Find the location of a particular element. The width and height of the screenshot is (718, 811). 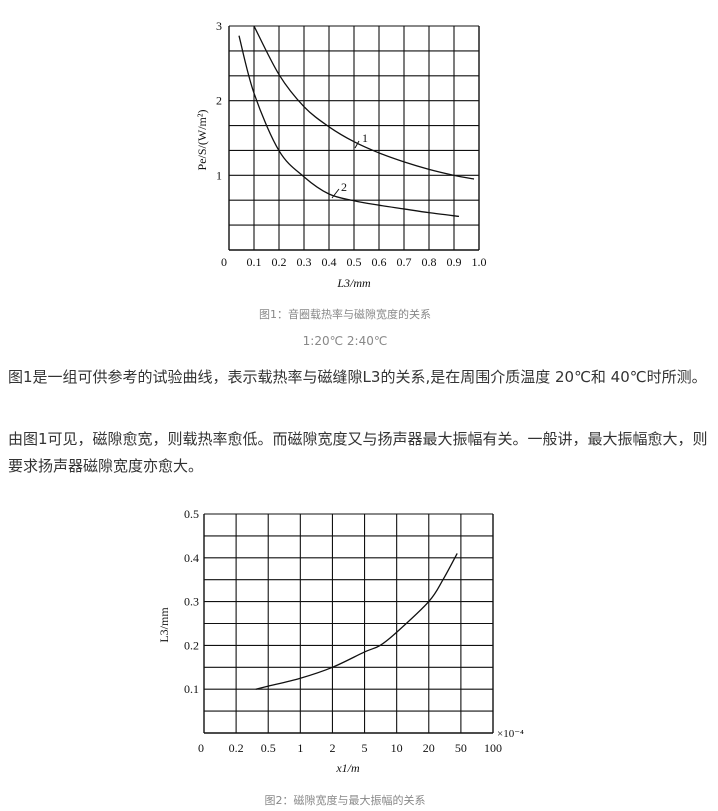

x-tick-label: 0.6 is located at coordinates (379, 262).